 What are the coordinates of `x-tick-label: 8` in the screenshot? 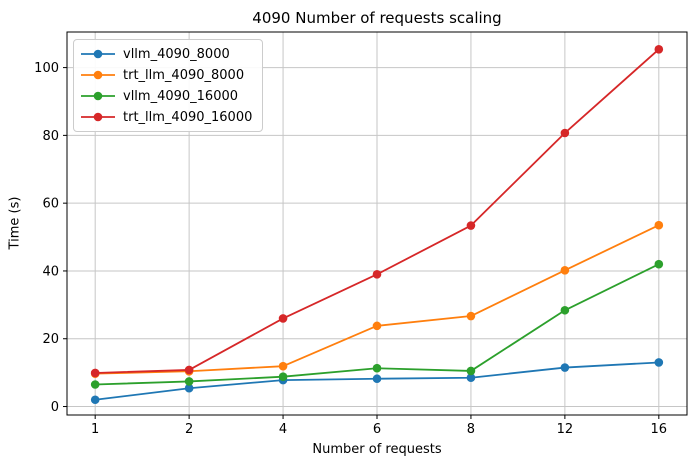 It's located at (471, 429).